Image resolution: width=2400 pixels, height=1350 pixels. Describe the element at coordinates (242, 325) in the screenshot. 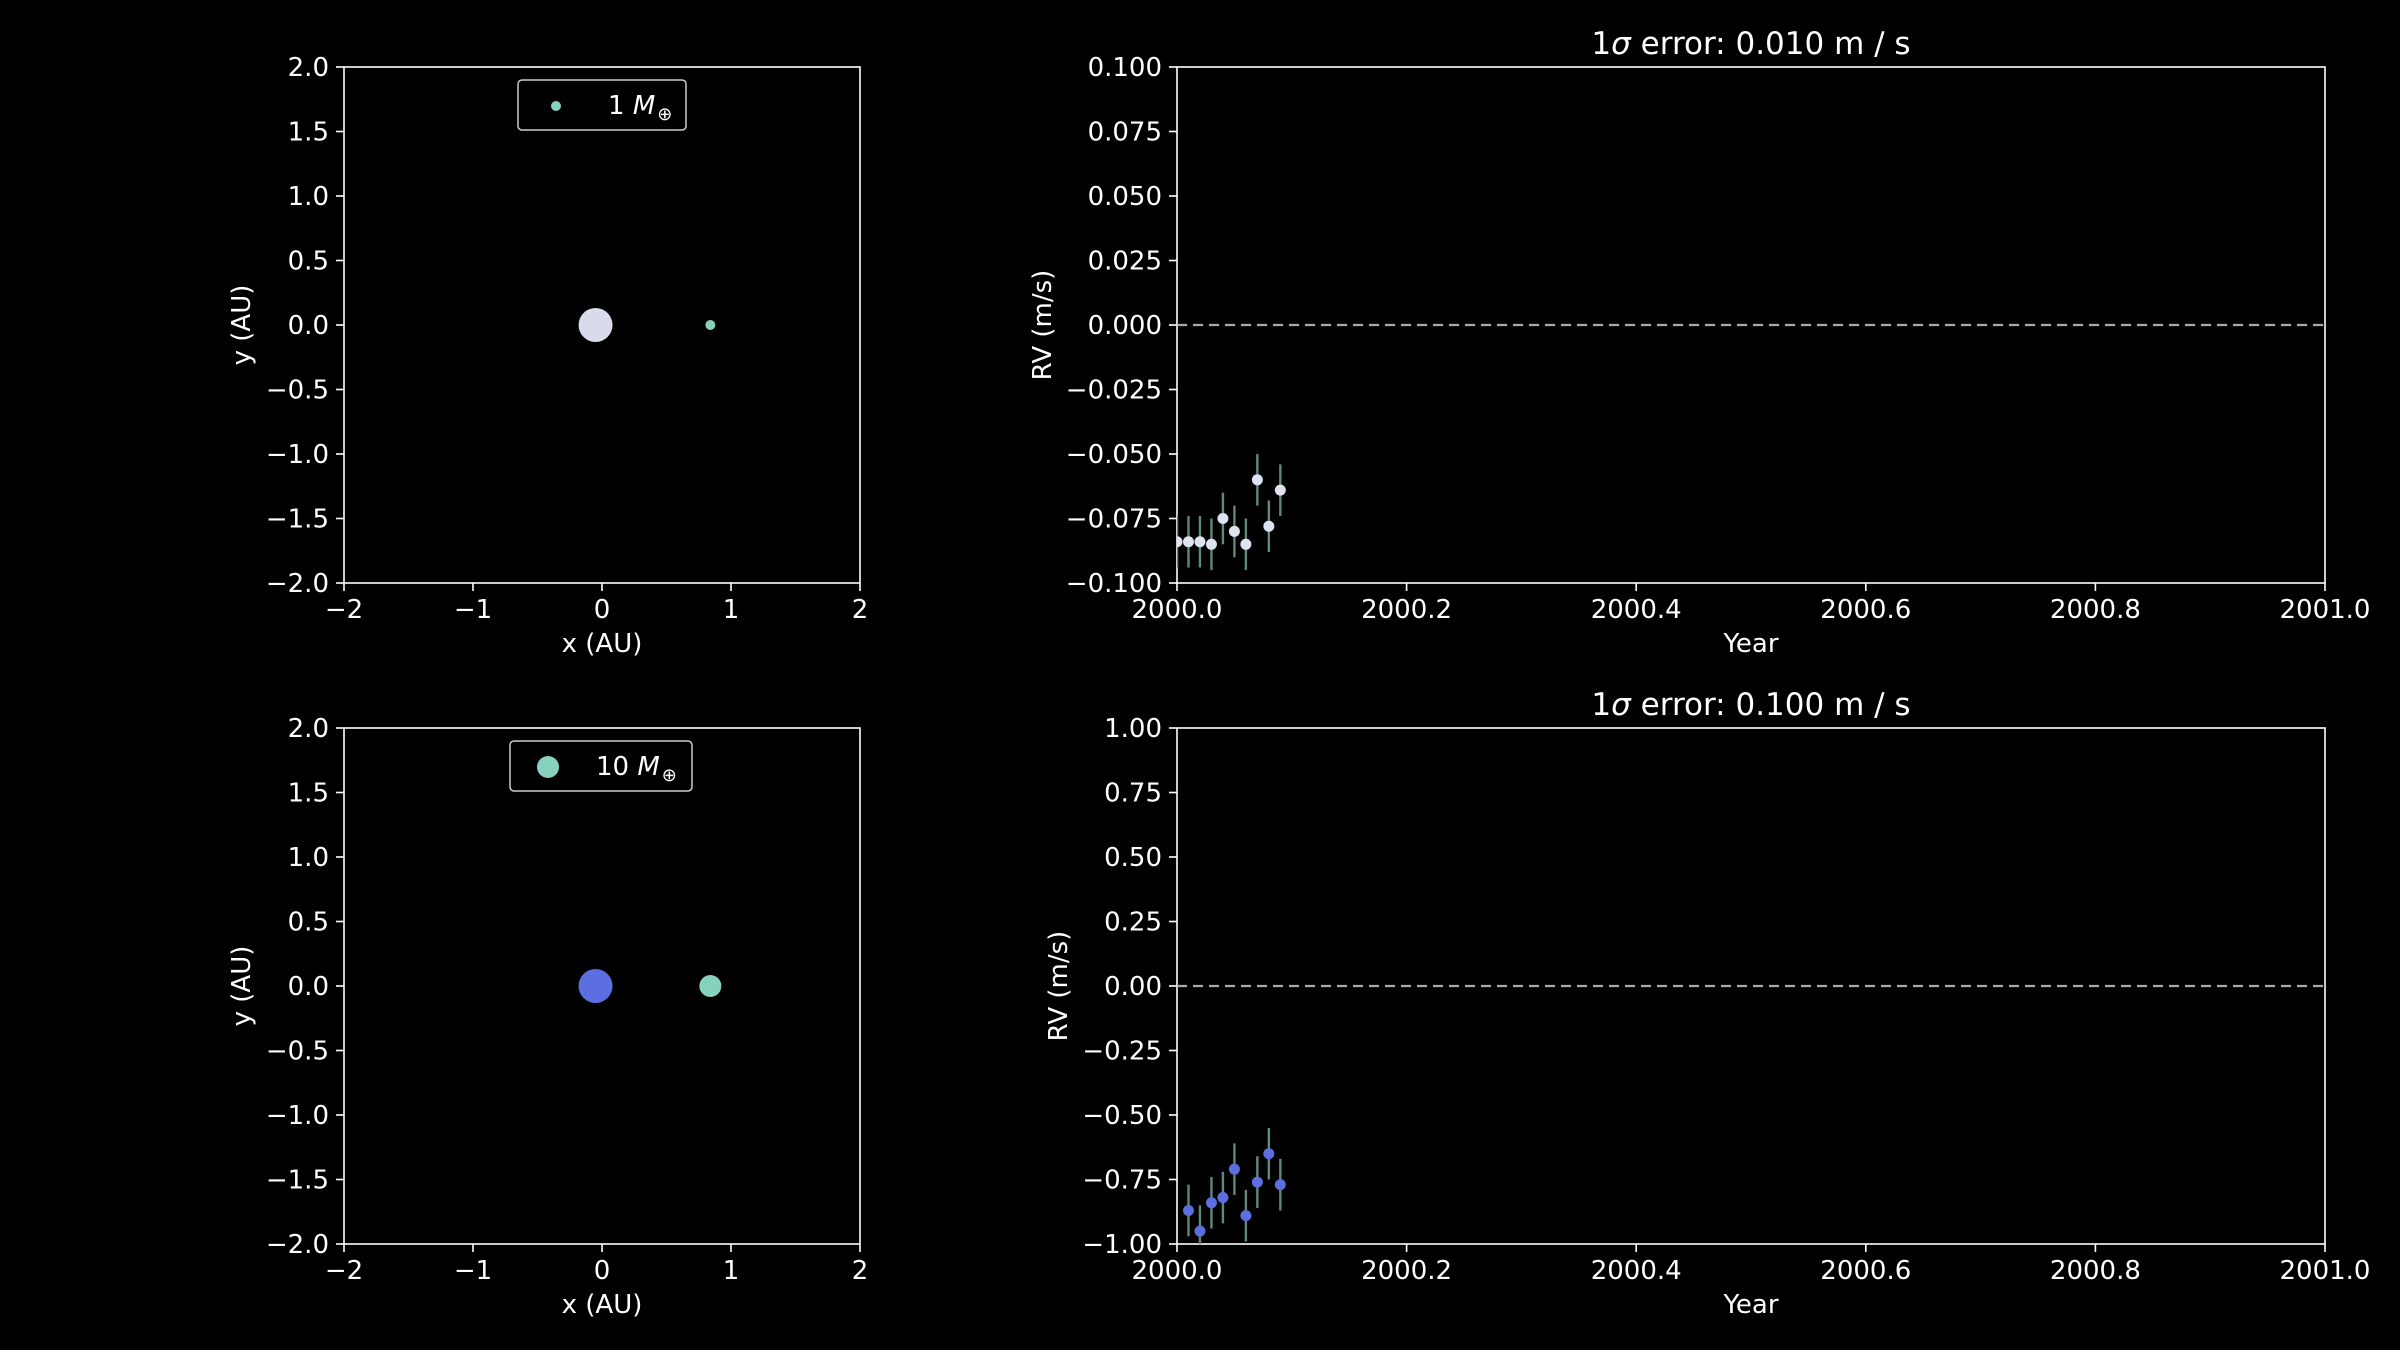

I see `y-axis-label: y (AU)` at that location.